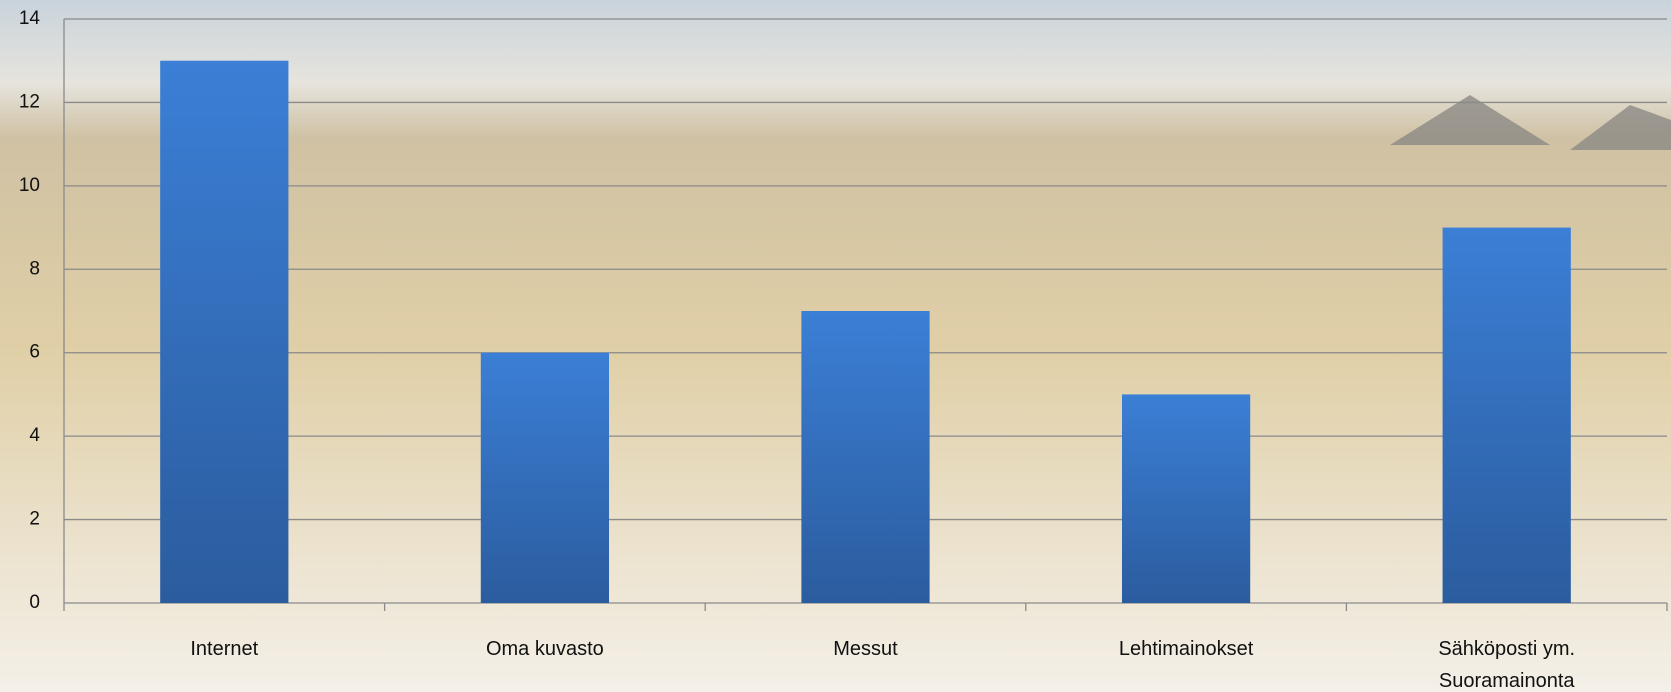 This screenshot has width=1671, height=692. Describe the element at coordinates (30, 18) in the screenshot. I see `y-tick-label: 14` at that location.